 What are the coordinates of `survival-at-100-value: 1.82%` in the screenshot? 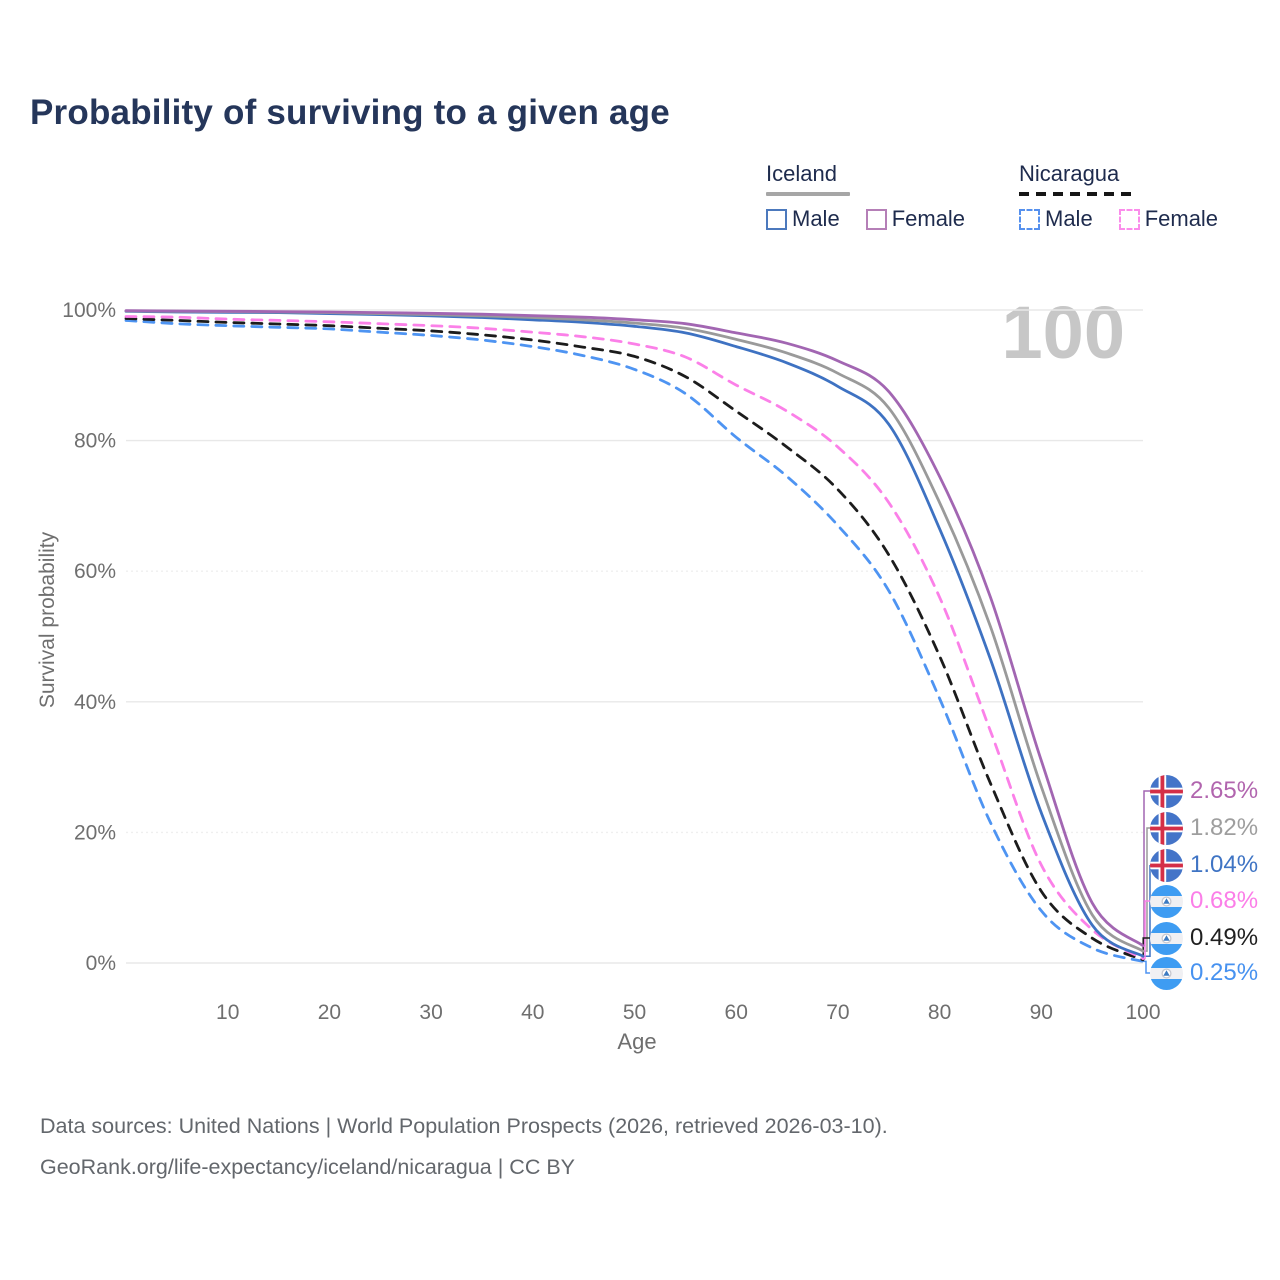 It's located at (1224, 827).